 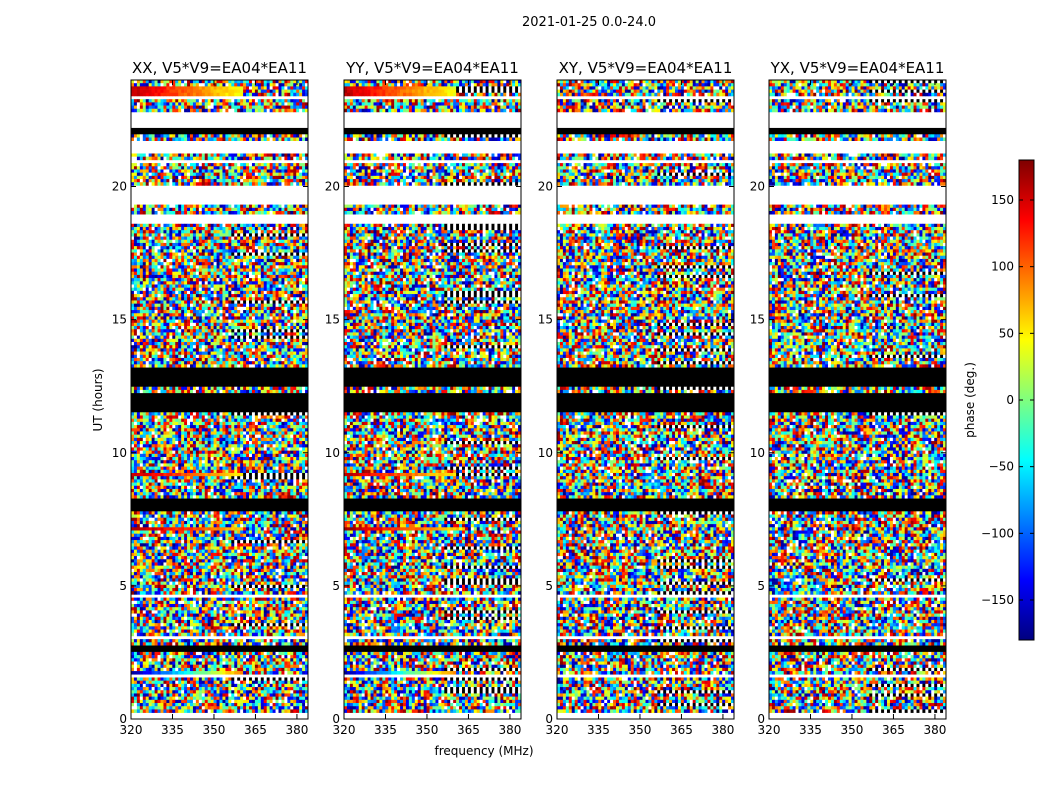 I want to click on panel-title: YY, V5*V9=EA04*EA11, so click(x=432, y=68).